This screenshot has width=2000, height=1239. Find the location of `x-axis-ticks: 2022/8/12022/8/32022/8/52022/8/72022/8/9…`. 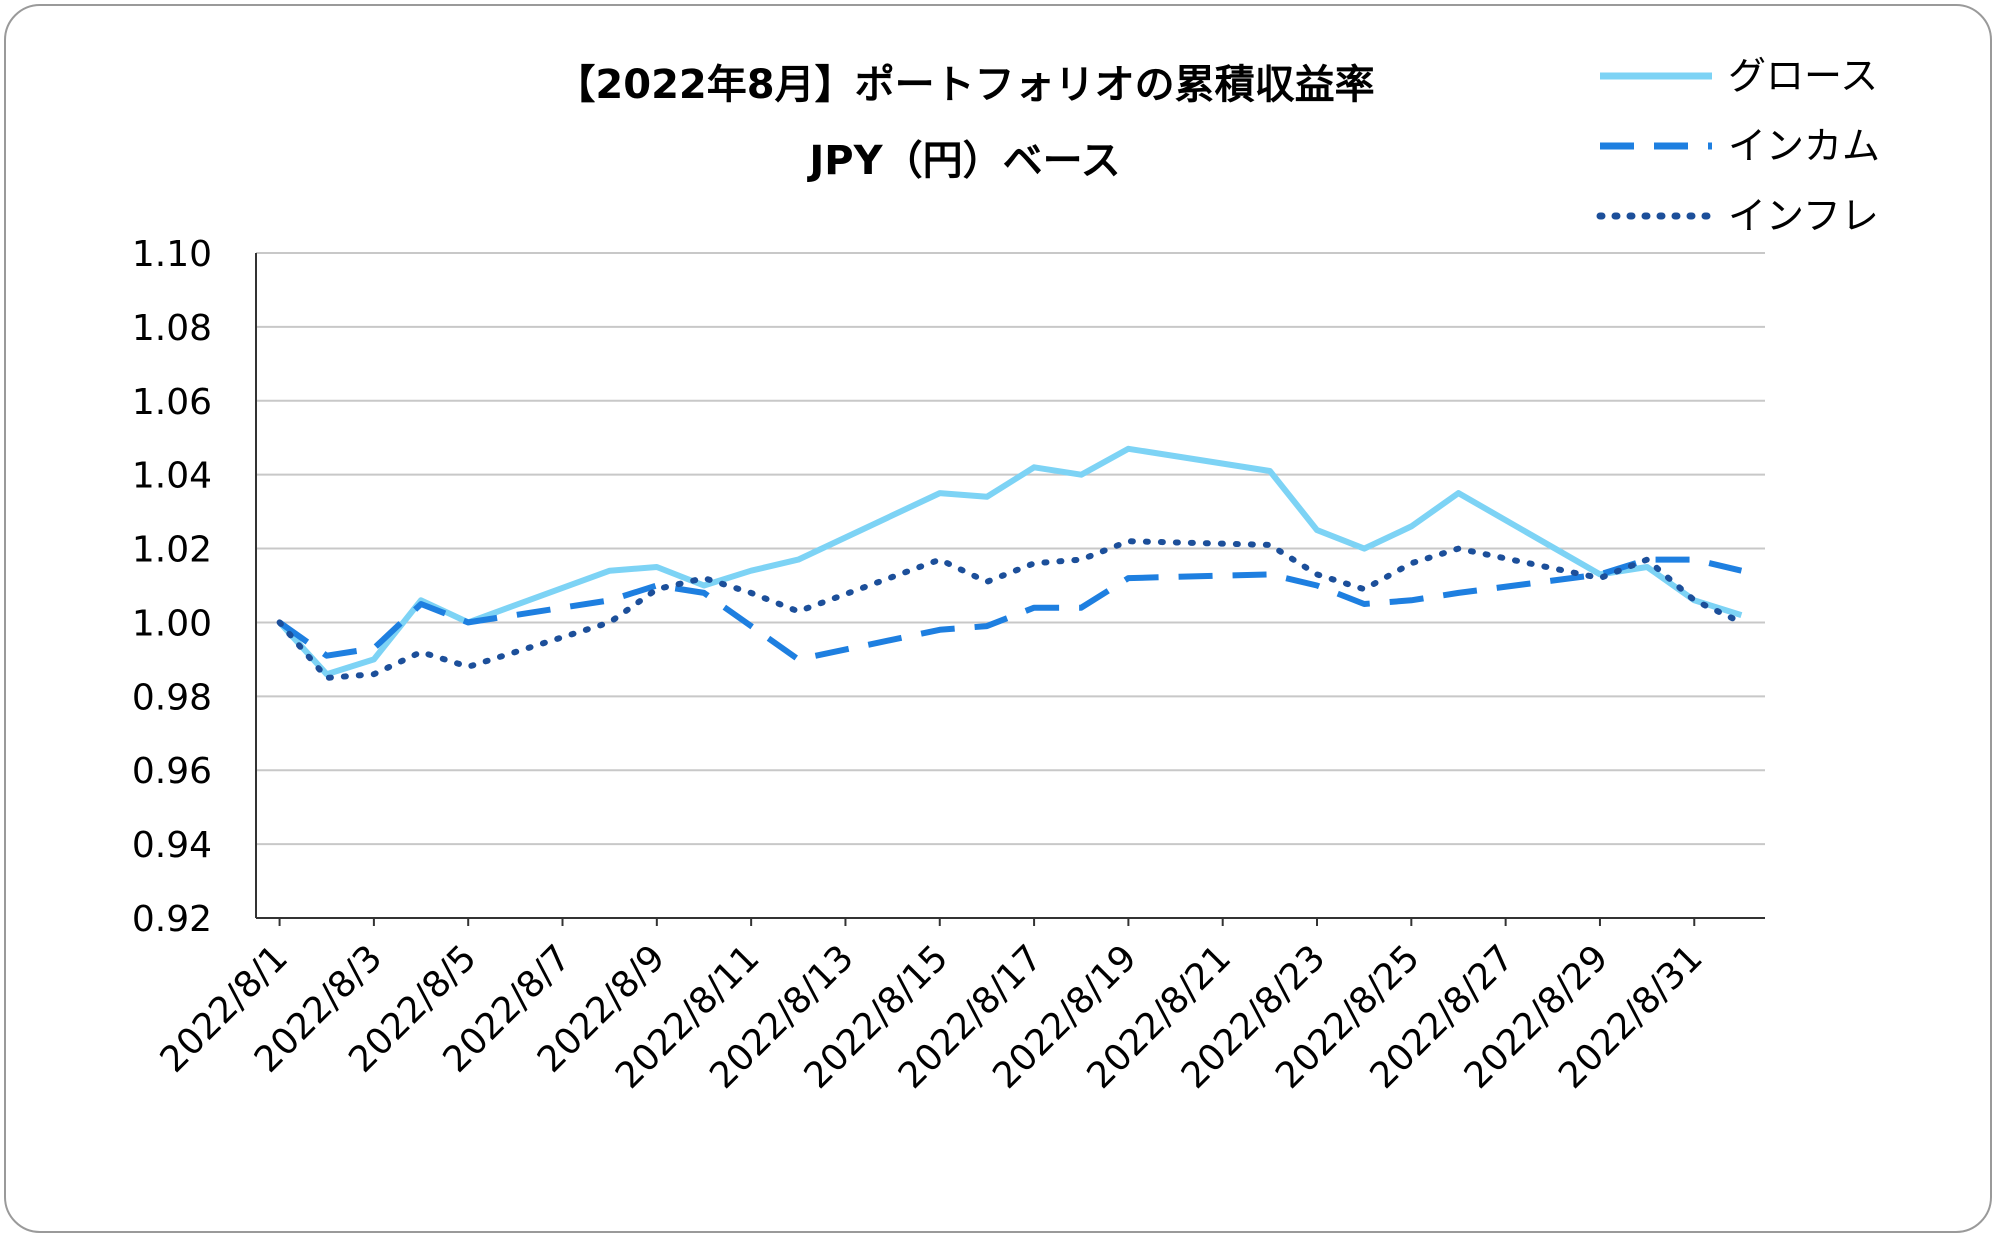

x-axis-ticks: 2022/8/12022/8/32022/8/52022/8/72022/8/9… is located at coordinates (932, 1007).